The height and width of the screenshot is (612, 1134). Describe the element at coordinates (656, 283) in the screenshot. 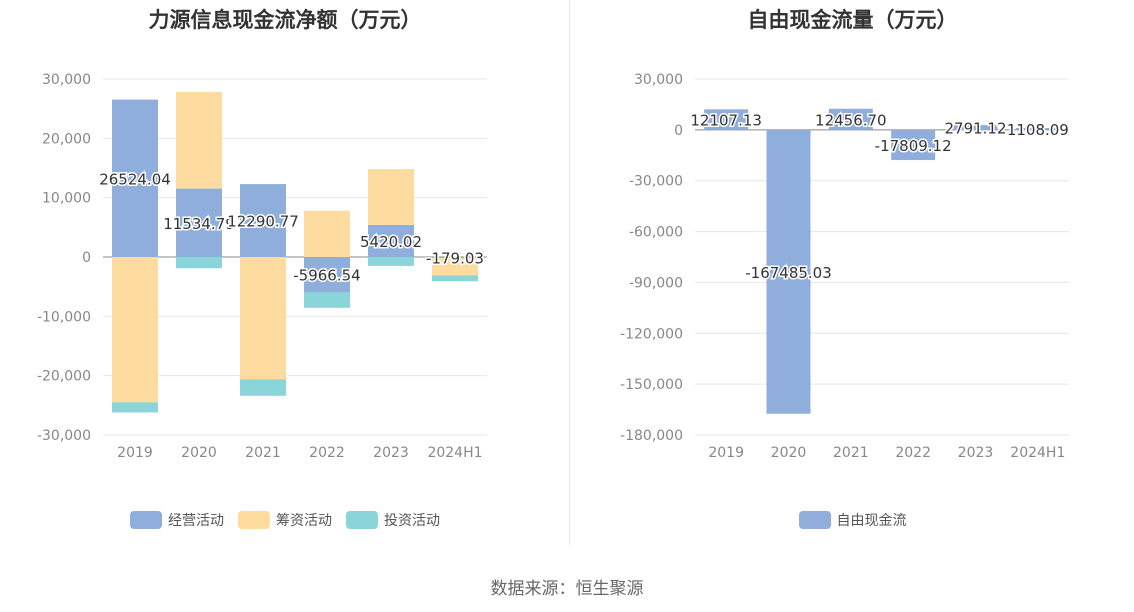

I see `y-tick-label: -90,000` at that location.